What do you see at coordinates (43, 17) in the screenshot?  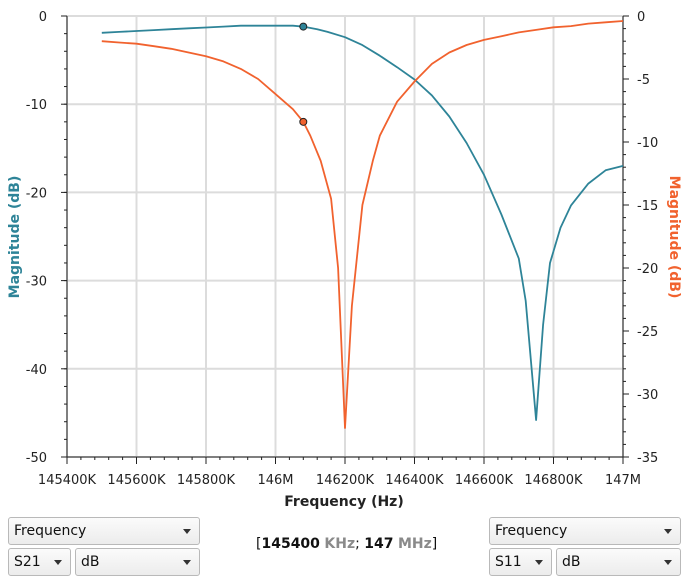 I see `y-left-tick-label: 0` at bounding box center [43, 17].